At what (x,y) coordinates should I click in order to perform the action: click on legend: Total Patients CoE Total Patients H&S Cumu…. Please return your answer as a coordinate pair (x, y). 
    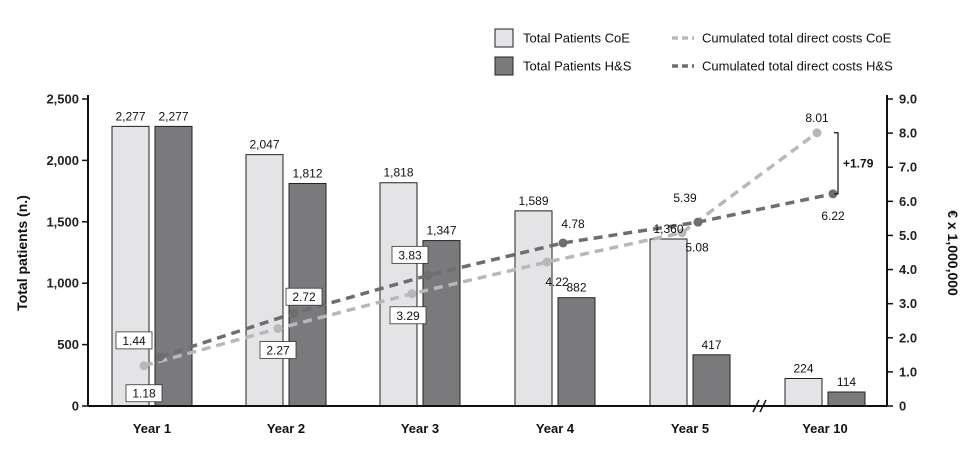
    Looking at the image, I should click on (693, 52).